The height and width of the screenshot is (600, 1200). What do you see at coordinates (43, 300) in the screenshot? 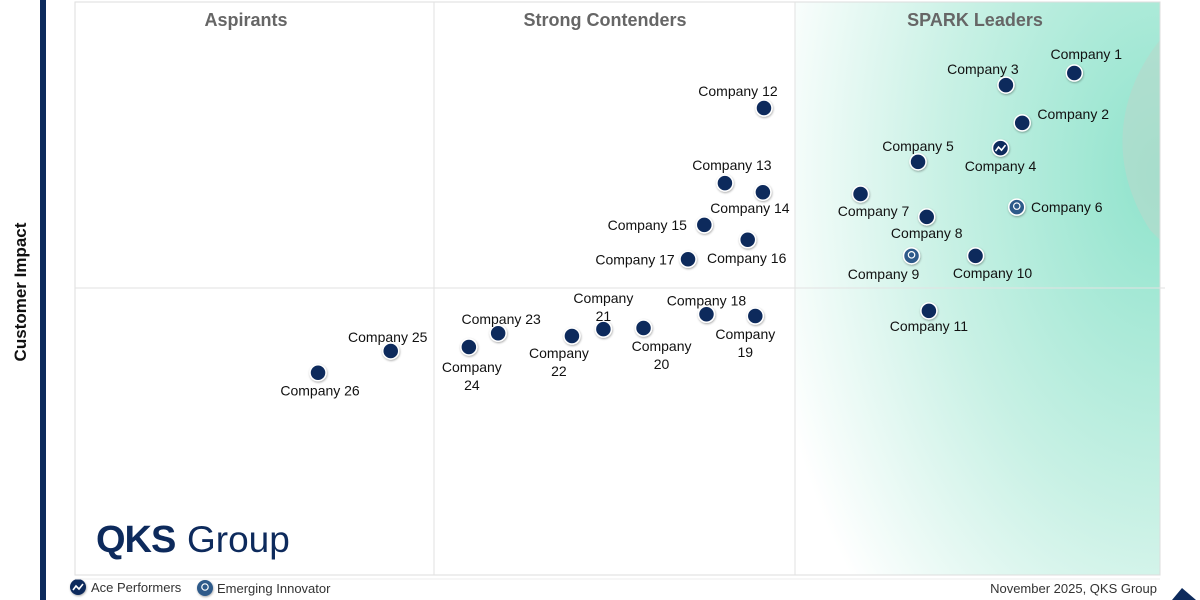
I see `left-brand-bar` at bounding box center [43, 300].